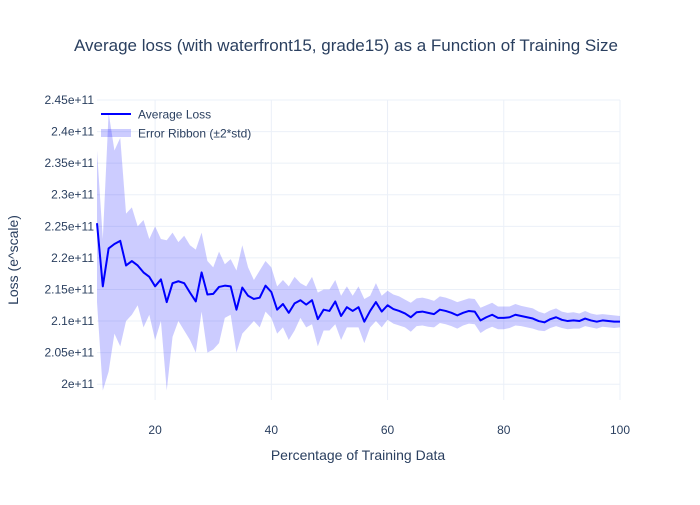 Image resolution: width=700 pixels, height=505 pixels. What do you see at coordinates (194, 134) in the screenshot?
I see `legend-label-error-ribbon: Error Ribbon (±2*std)` at bounding box center [194, 134].